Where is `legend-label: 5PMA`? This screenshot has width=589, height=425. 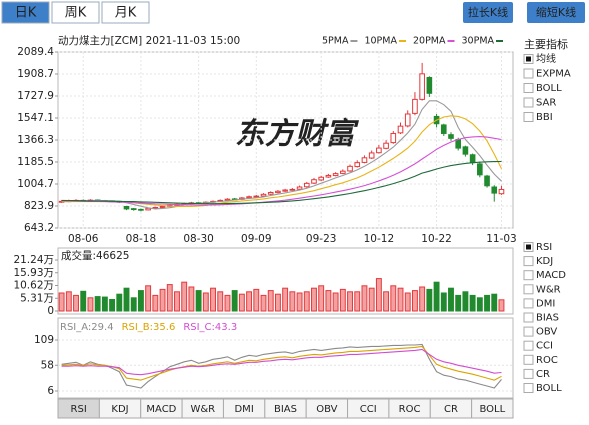 legend-label: 5PMA is located at coordinates (335, 41).